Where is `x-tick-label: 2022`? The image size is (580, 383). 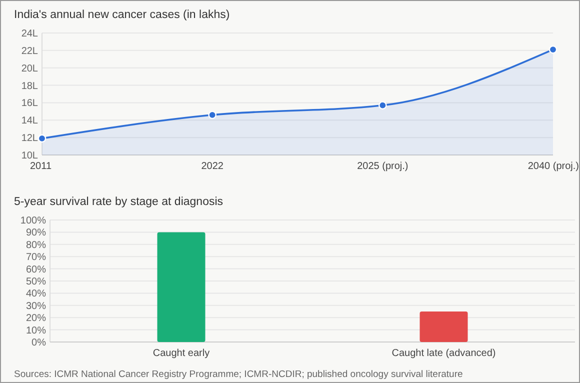
x-tick-label: 2022 is located at coordinates (212, 166).